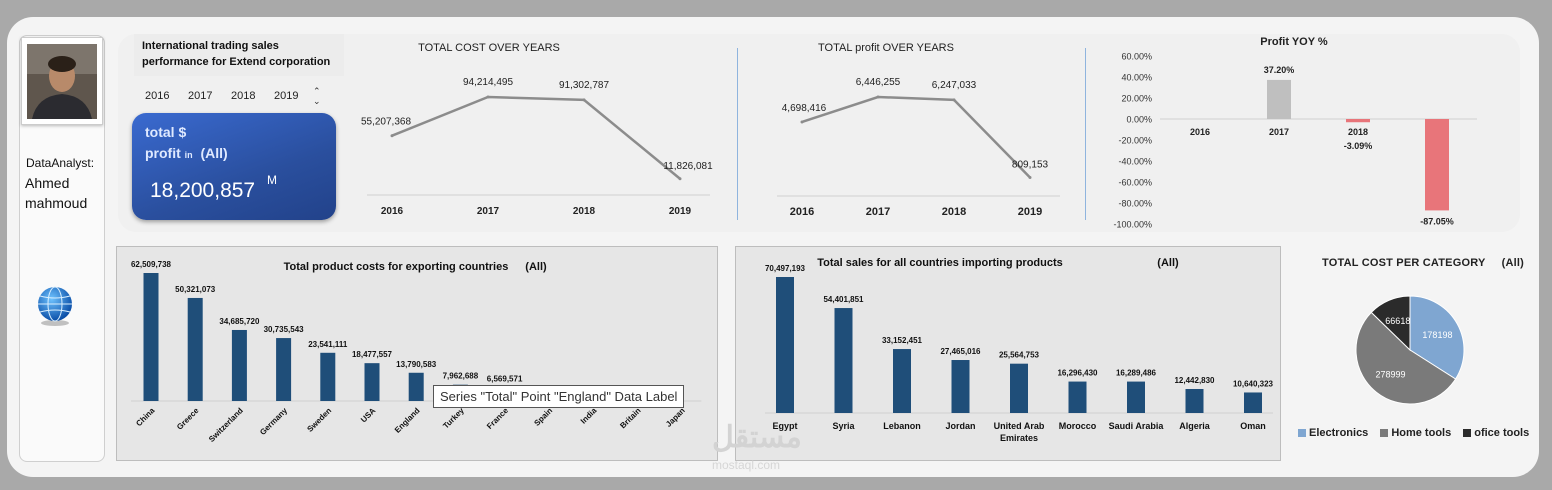  I want to click on pie-slice, so click(1390, 323).